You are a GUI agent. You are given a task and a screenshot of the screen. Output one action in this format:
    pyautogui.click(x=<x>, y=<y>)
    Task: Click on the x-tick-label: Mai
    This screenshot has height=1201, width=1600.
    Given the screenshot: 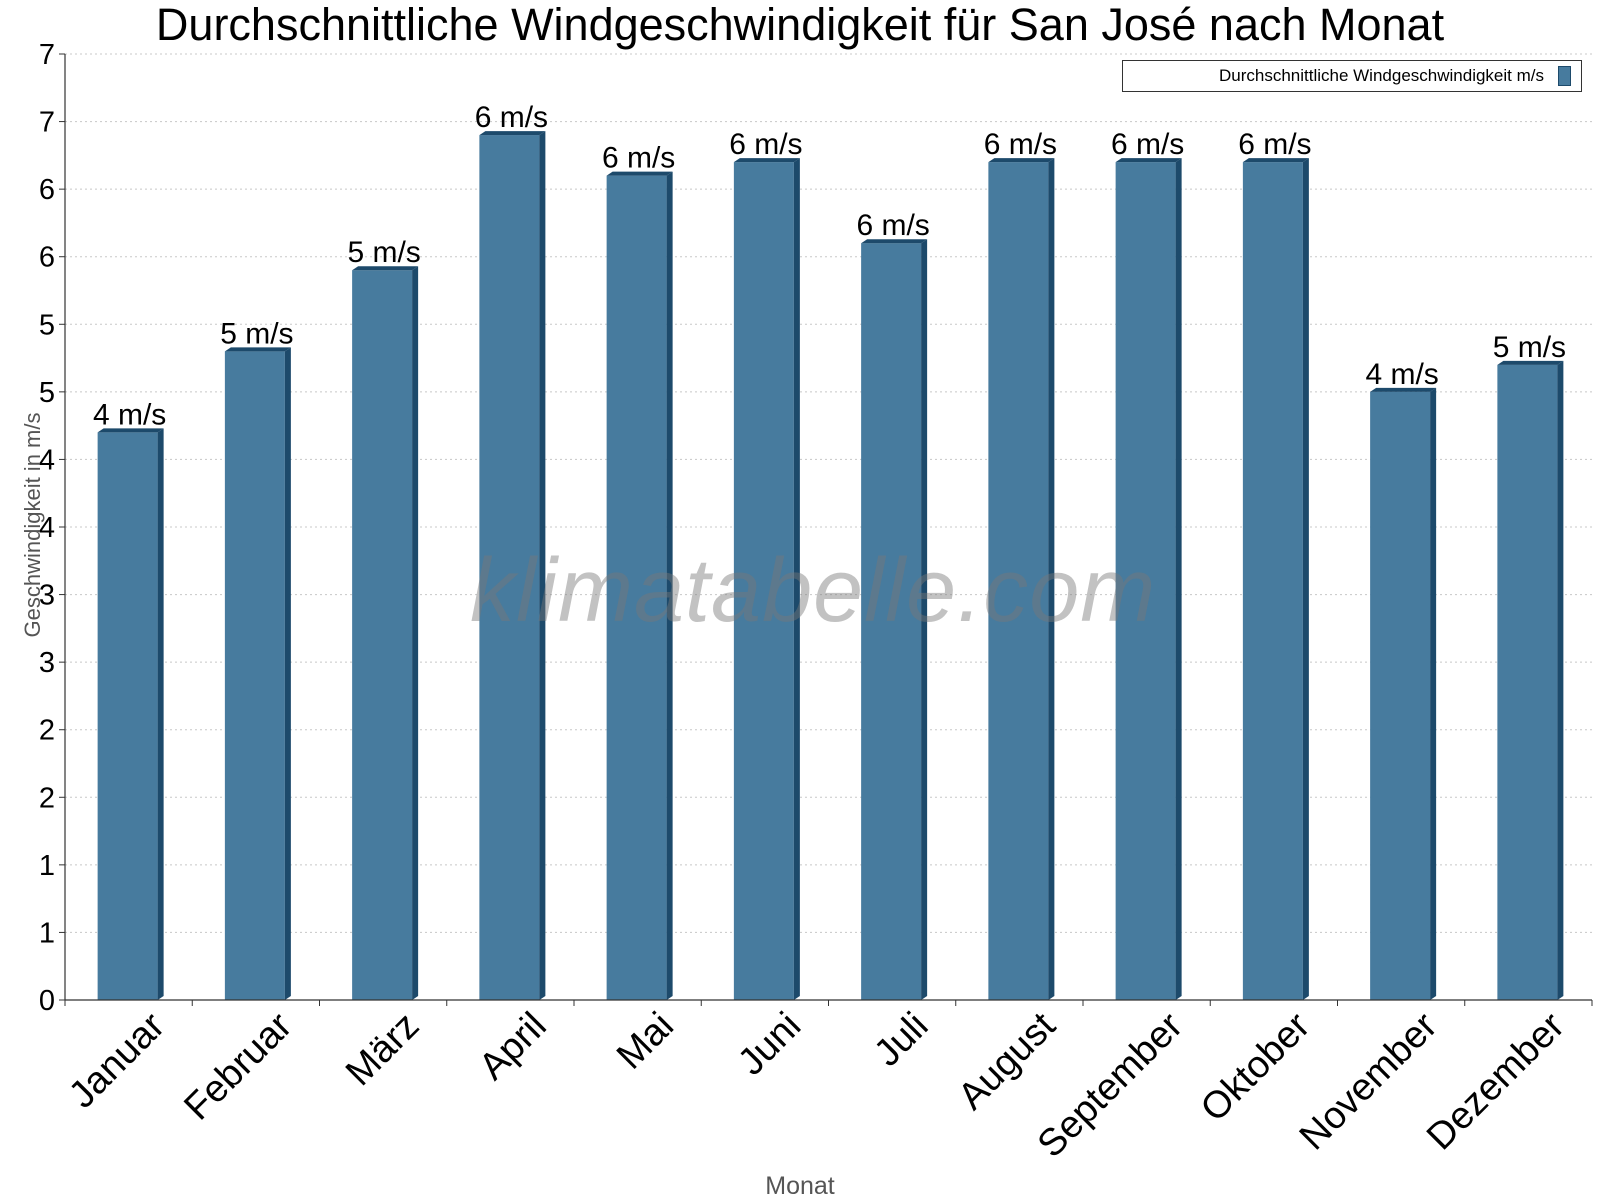 What is the action you would take?
    pyautogui.click(x=645, y=1041)
    